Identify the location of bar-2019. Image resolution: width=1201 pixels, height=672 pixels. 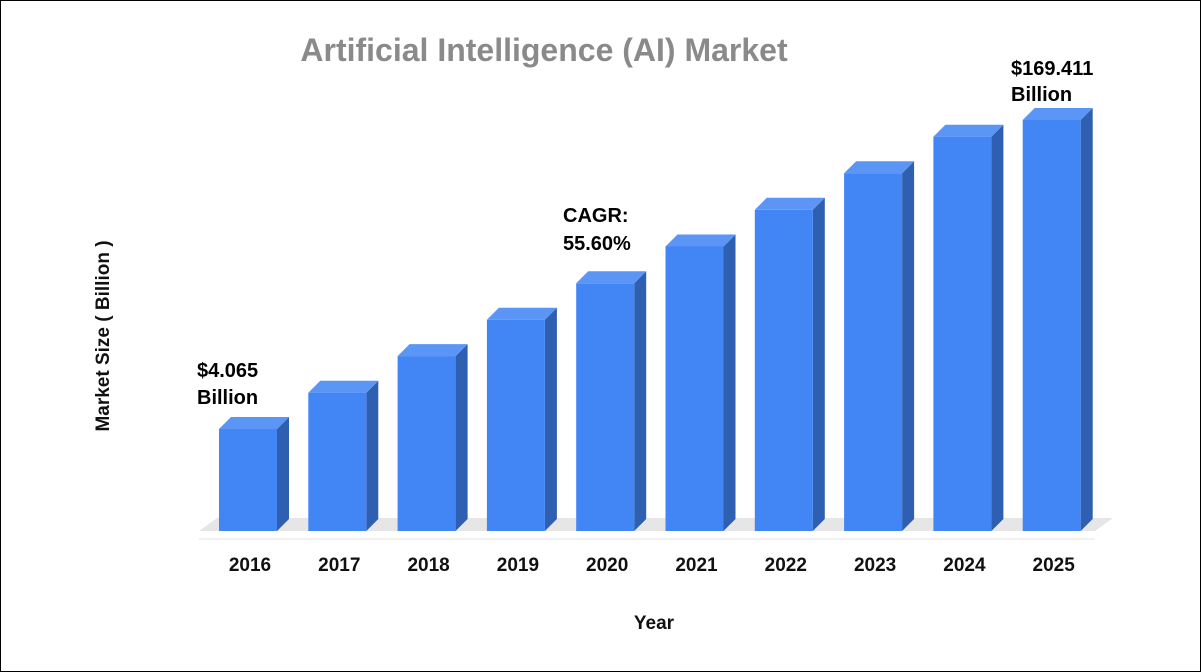
(521, 419).